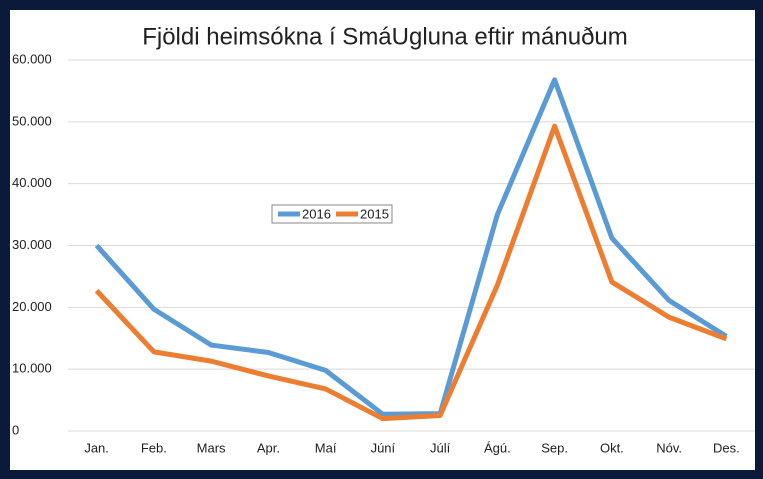 This screenshot has width=763, height=479. Describe the element at coordinates (316, 213) in the screenshot. I see `legend-label: 2016` at that location.